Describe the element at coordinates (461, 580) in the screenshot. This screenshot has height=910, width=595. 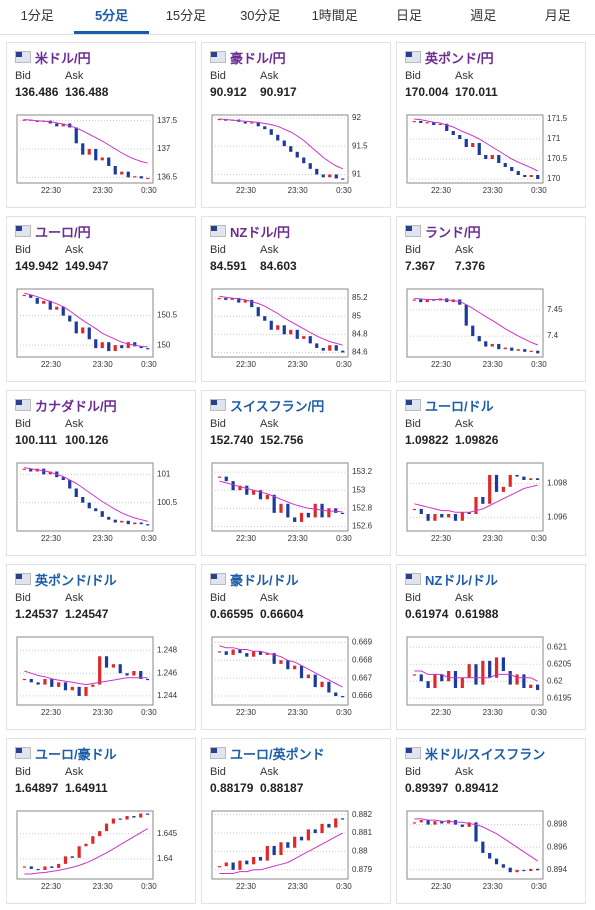
I see `pair-link: NZドル/ドル` at that location.